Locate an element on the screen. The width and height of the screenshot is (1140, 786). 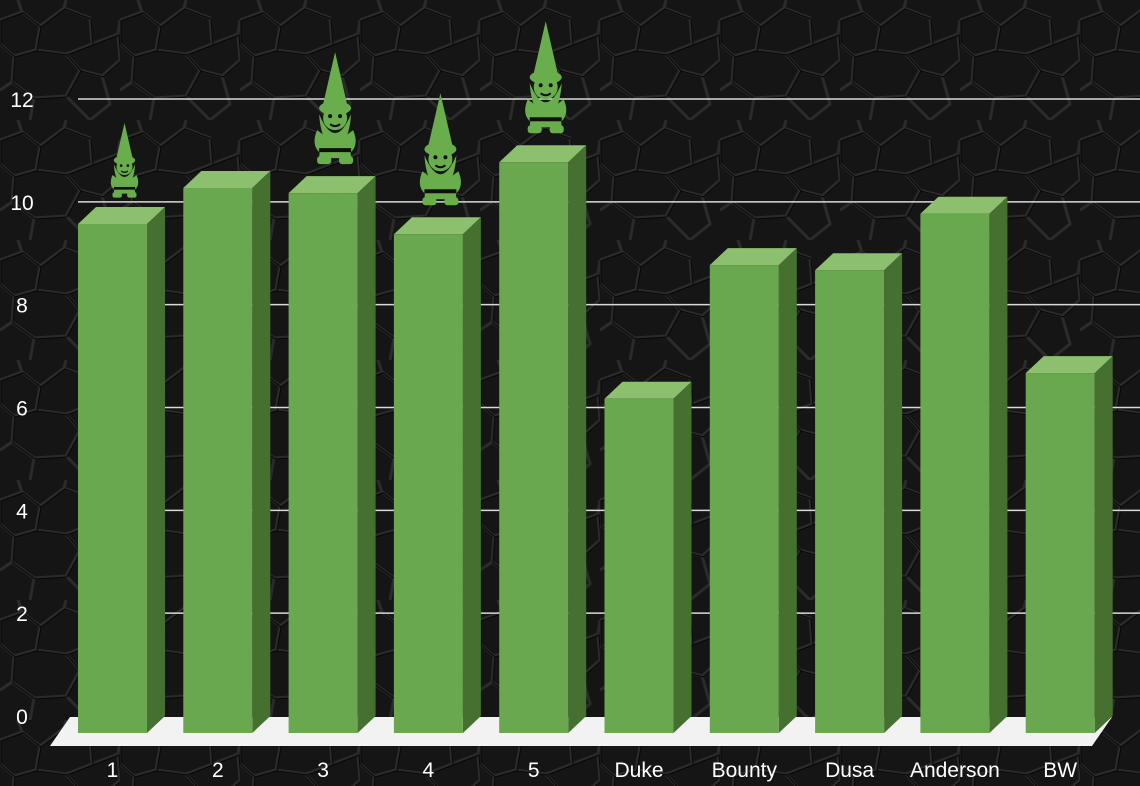
y-tick-label: 6 is located at coordinates (22, 409).